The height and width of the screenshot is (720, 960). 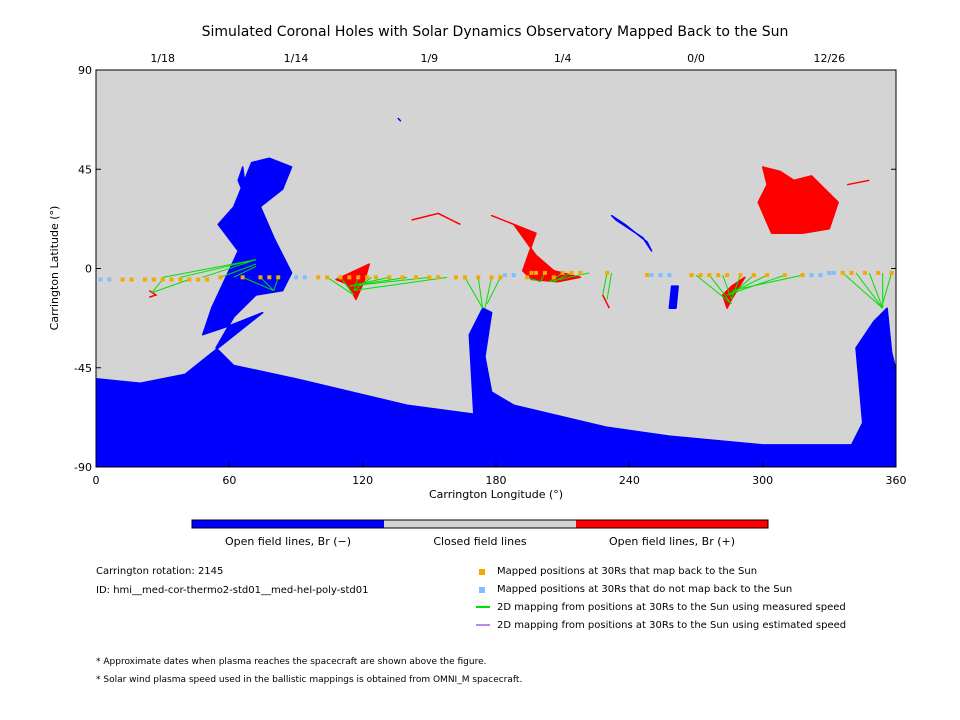 What do you see at coordinates (83, 368) in the screenshot?
I see `y-tick-label-3: -45` at bounding box center [83, 368].